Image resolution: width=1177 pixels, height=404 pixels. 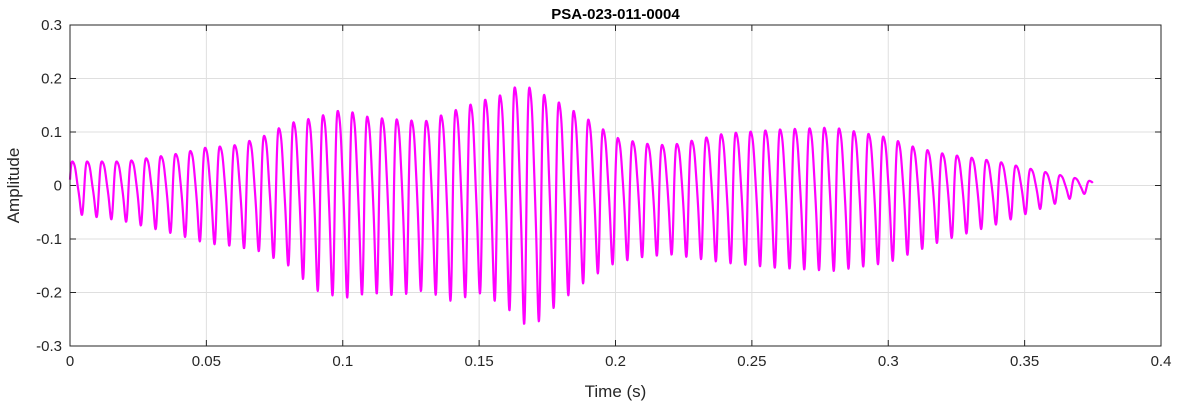 I want to click on y-tick-label: -0.2, so click(x=49, y=293).